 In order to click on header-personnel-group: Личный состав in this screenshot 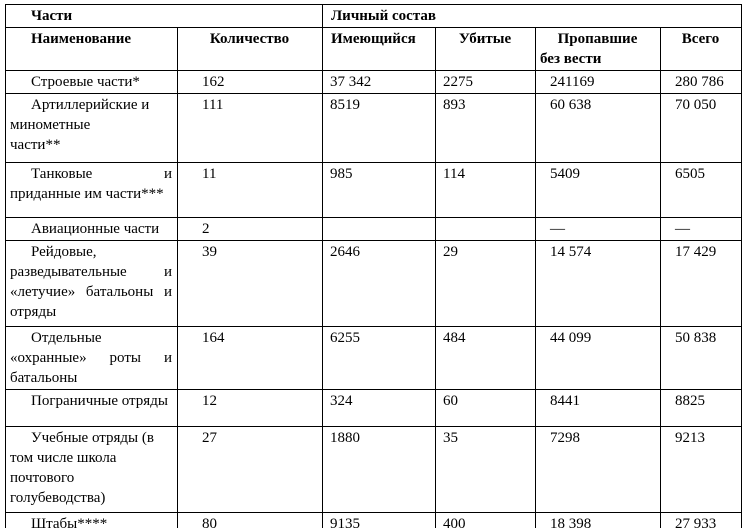, I will do `click(532, 16)`.